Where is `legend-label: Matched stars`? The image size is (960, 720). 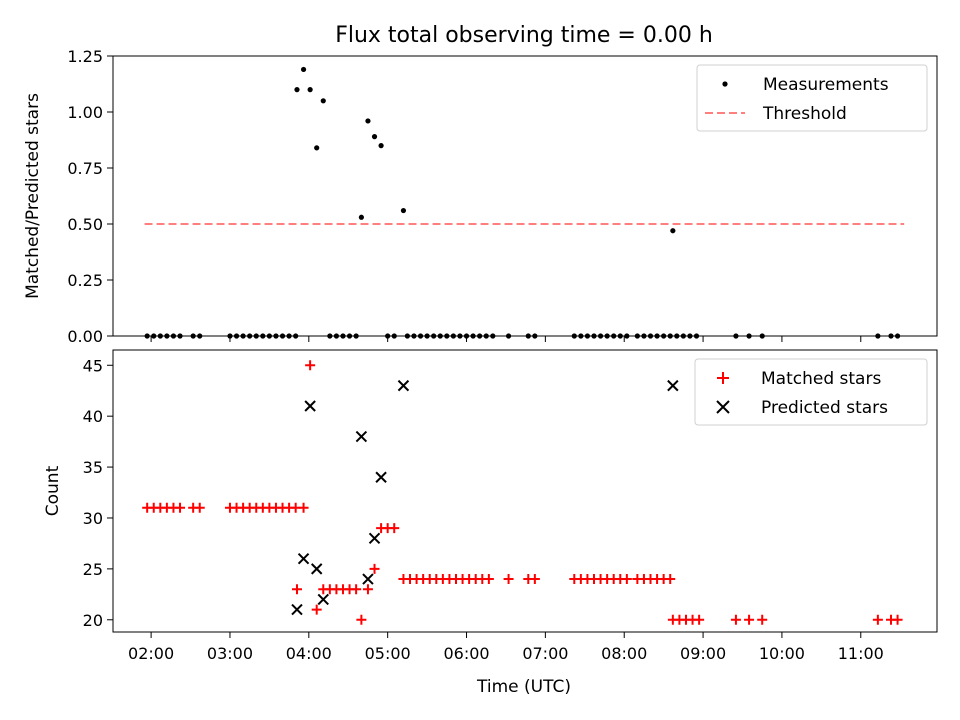
legend-label: Matched stars is located at coordinates (821, 379).